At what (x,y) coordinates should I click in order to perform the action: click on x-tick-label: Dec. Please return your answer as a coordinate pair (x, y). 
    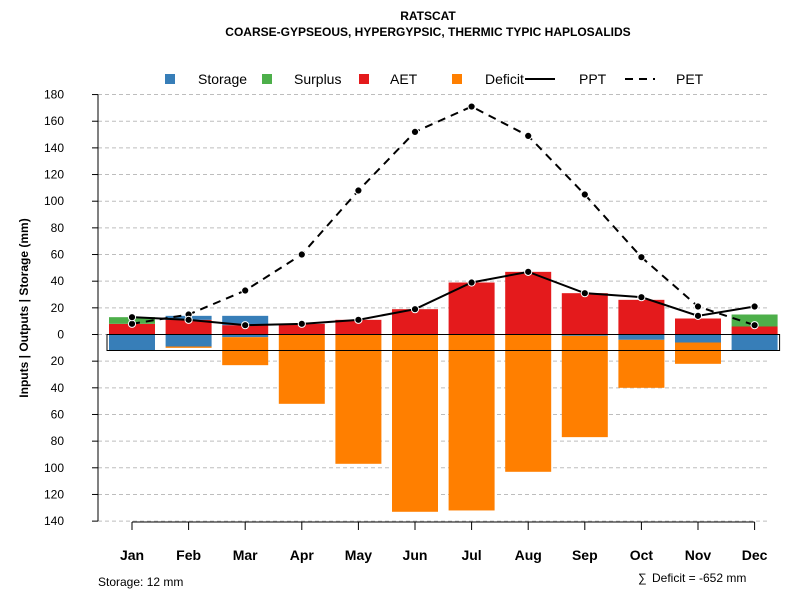
    Looking at the image, I should click on (755, 555).